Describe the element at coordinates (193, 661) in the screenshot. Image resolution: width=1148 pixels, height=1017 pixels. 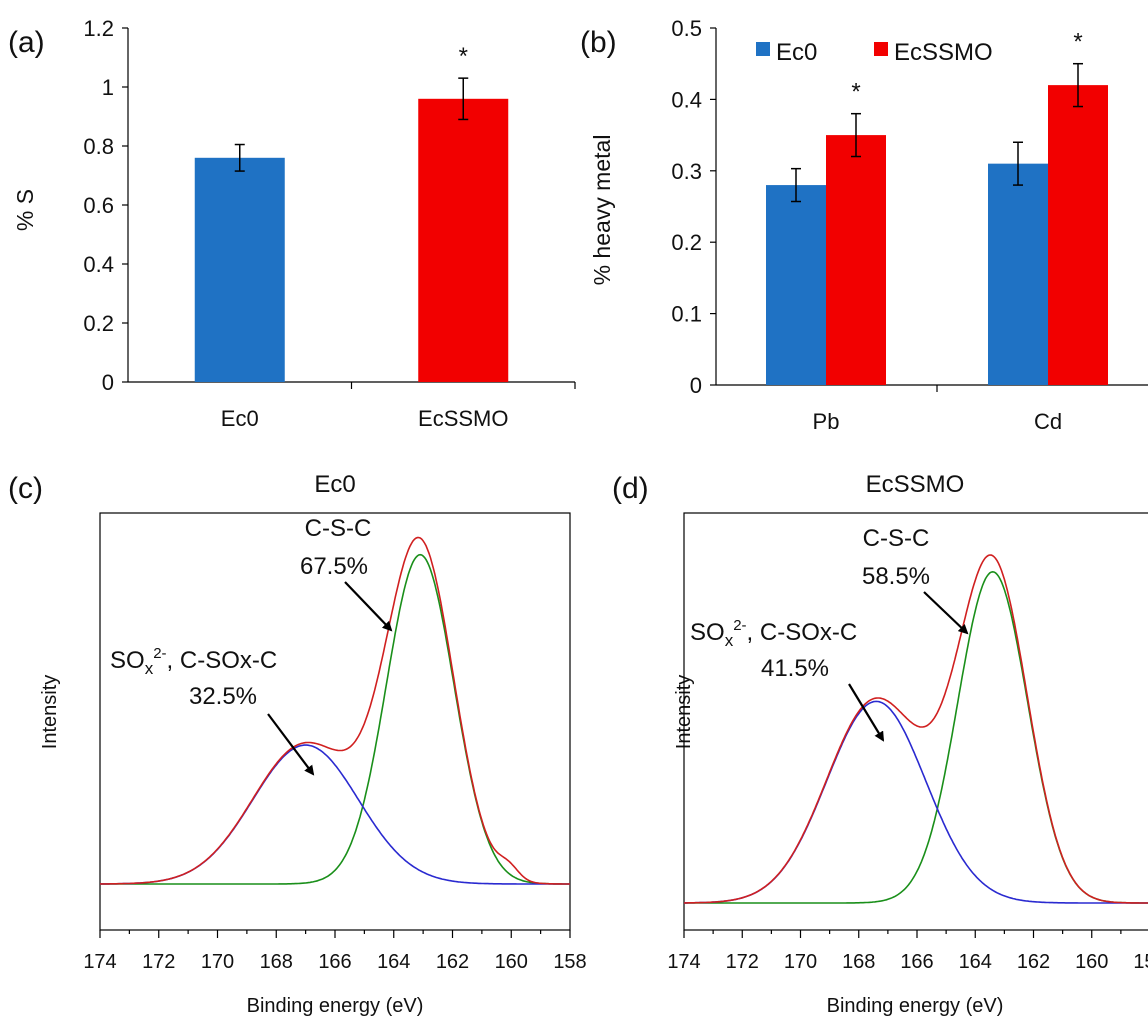
I see `panel-c-sox-label: SOx2-, C-SOx-C` at that location.